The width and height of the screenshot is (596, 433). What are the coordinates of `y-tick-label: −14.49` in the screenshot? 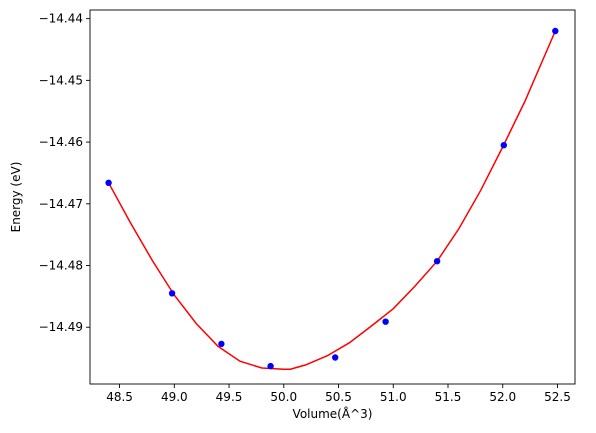 It's located at (61, 327).